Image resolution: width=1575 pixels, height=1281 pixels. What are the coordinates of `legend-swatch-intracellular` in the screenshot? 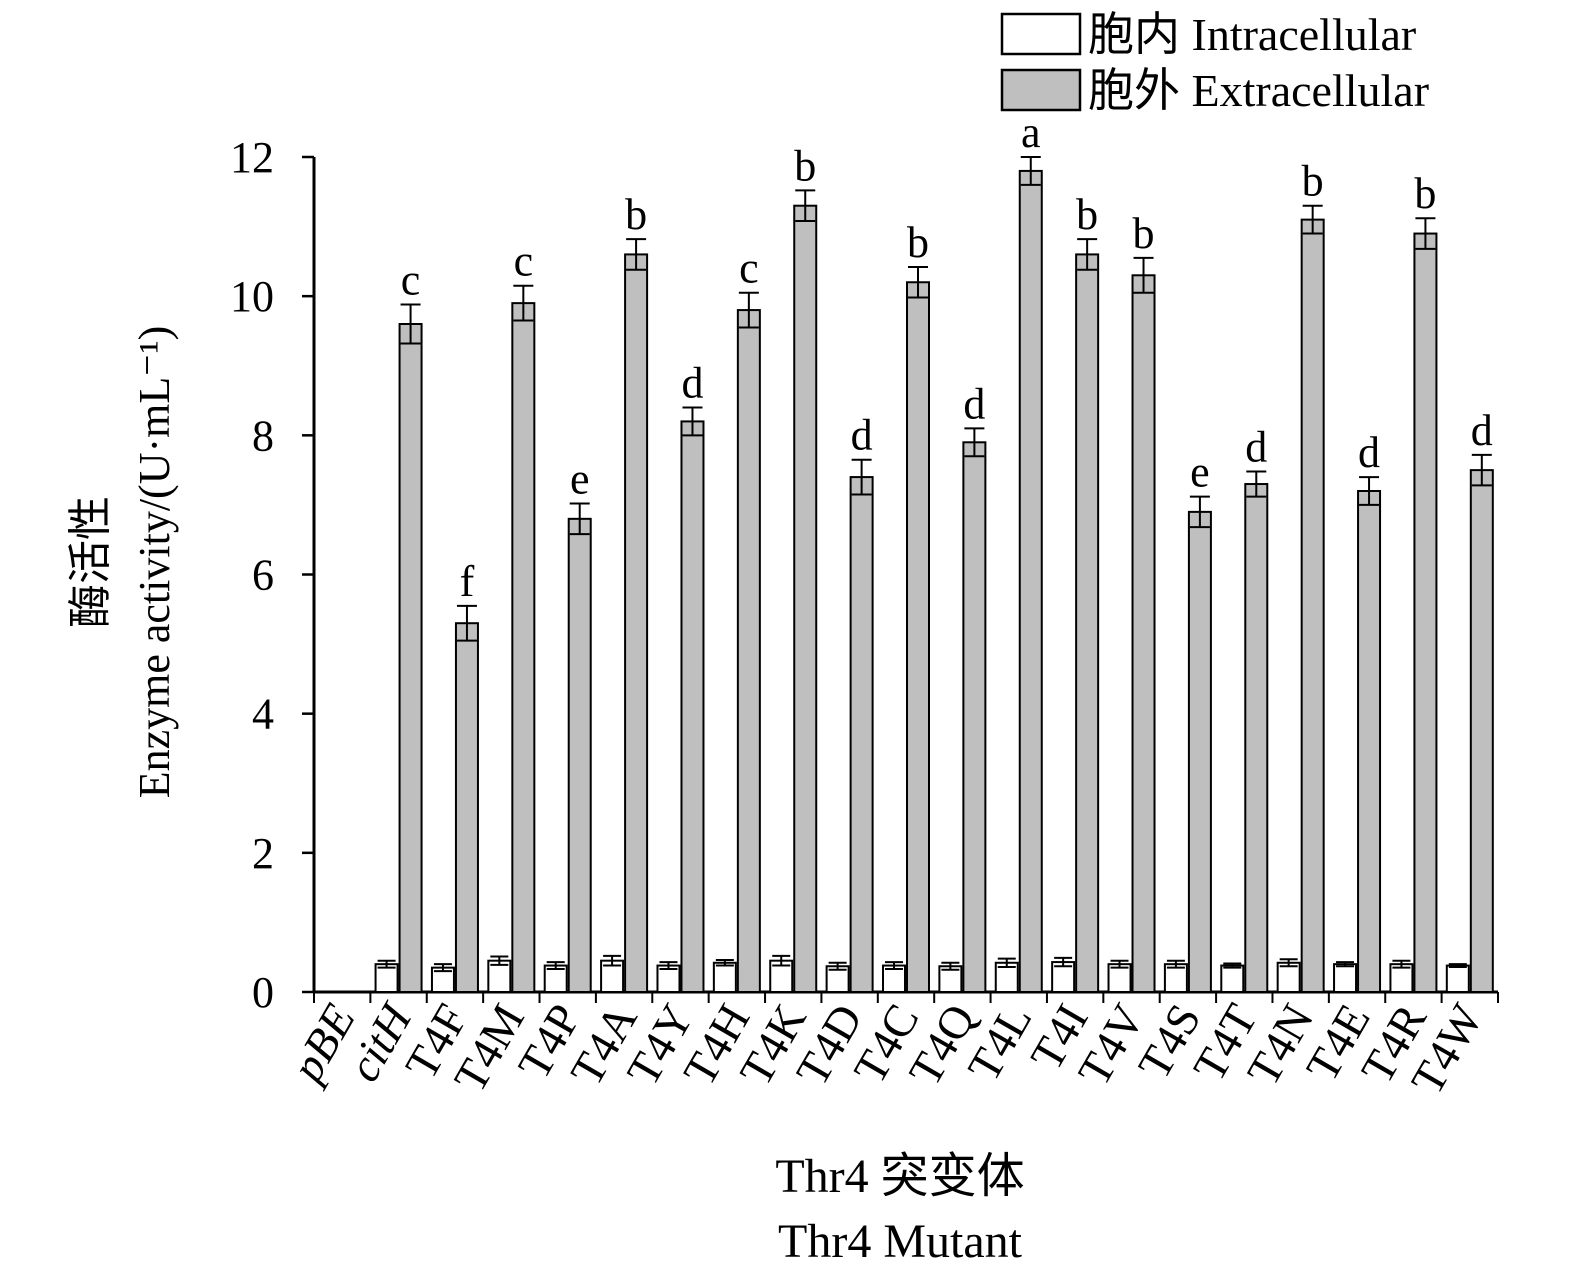 It's located at (1041, 34).